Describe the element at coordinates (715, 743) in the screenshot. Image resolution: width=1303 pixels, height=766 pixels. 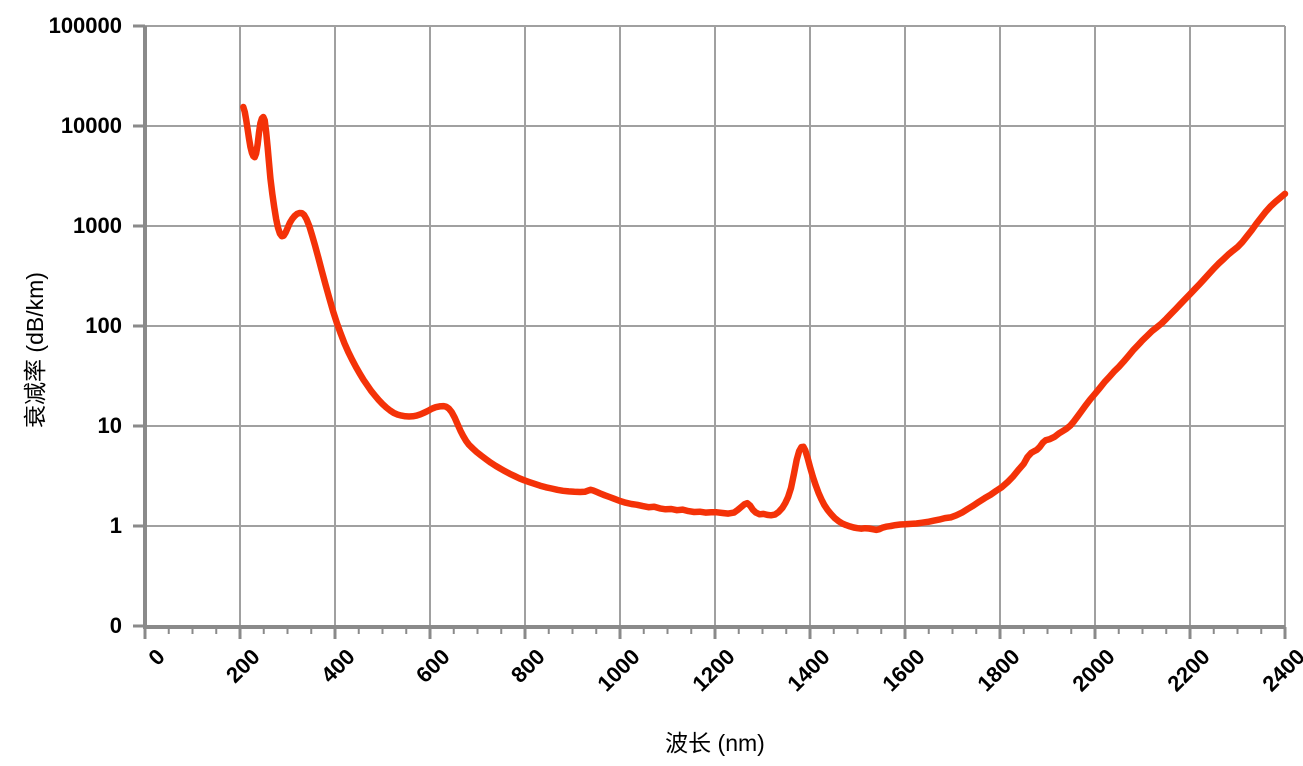
I see `x-axis-title: 波长 (nm)` at that location.